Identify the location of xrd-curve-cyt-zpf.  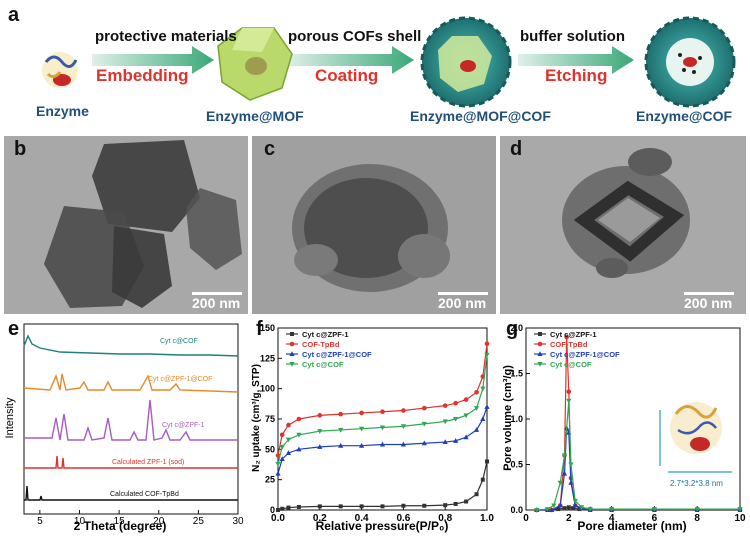
(131, 420).